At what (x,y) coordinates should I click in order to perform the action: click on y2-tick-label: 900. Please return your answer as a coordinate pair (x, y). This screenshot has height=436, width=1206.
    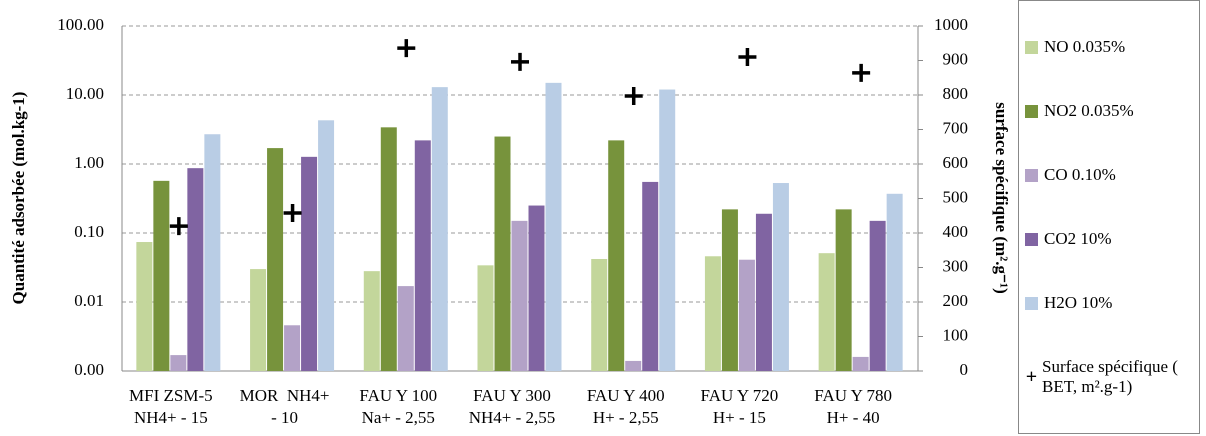
    Looking at the image, I should click on (956, 58).